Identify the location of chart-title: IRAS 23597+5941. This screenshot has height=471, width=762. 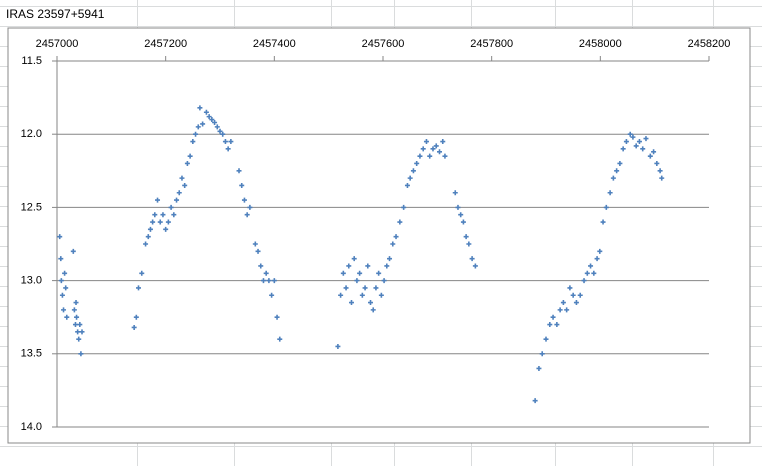
(55, 14).